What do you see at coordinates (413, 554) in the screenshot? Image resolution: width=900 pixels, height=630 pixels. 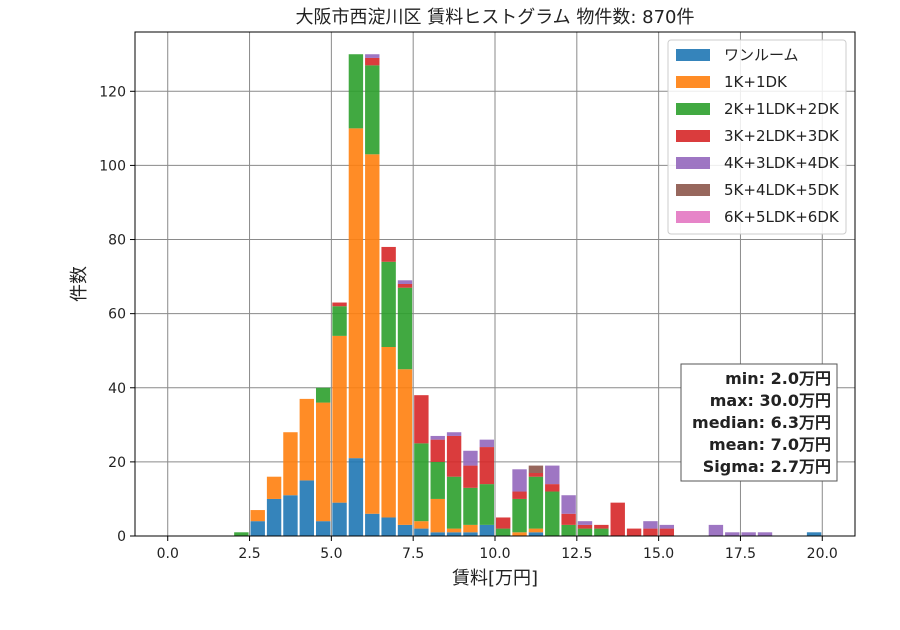 I see `x-tick-label: 7.5` at bounding box center [413, 554].